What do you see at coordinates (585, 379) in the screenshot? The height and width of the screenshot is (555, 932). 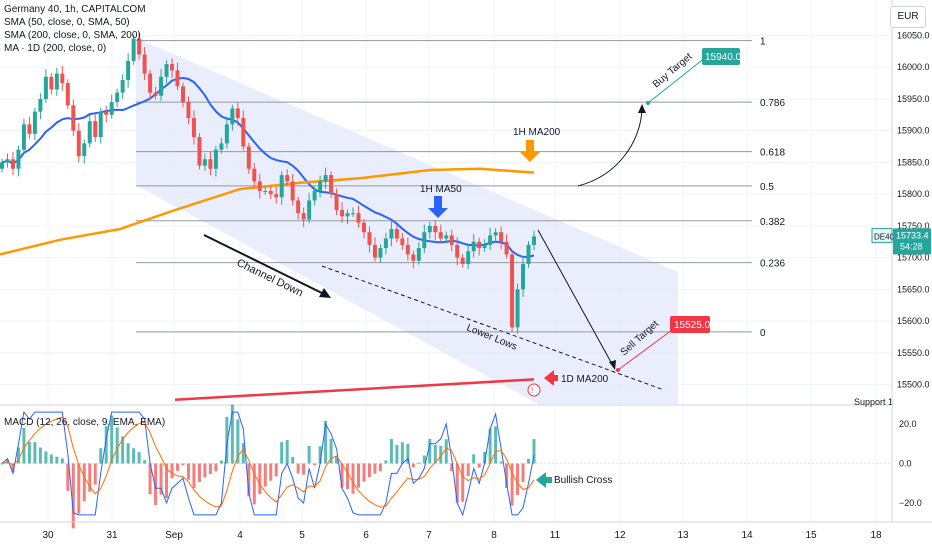 I see `ma1d-label: 1D MA200` at bounding box center [585, 379].